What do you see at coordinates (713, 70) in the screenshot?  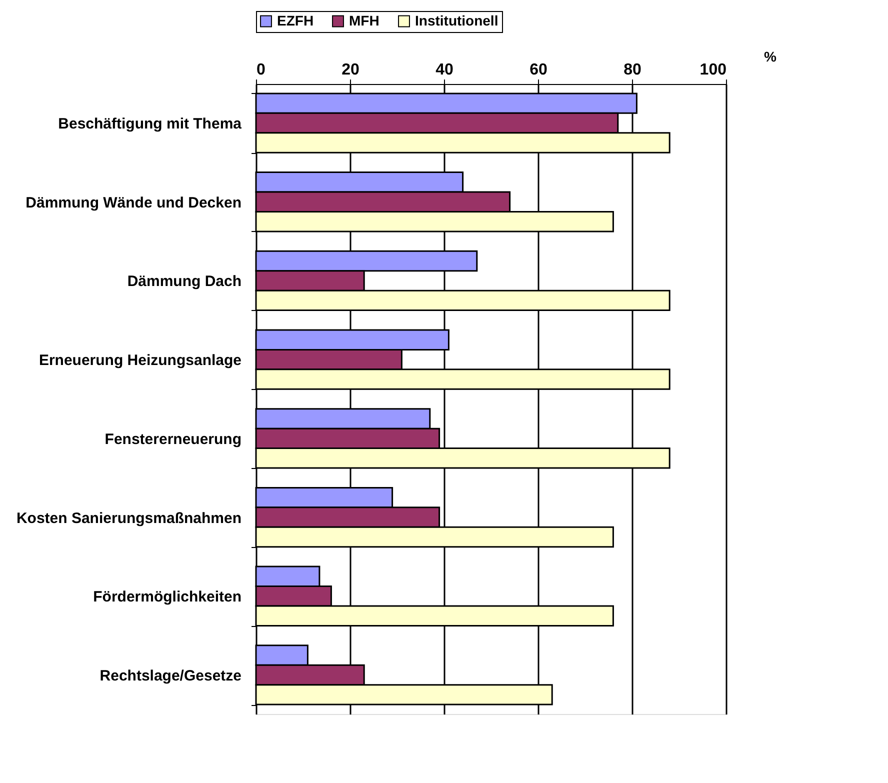 I see `x-tick-label: 100` at bounding box center [713, 70].